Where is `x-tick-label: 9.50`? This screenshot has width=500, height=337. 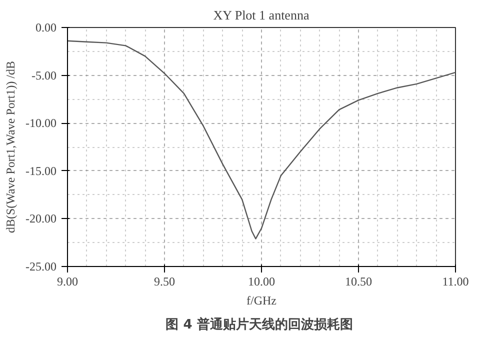 x-tick-label: 9.50 is located at coordinates (164, 281).